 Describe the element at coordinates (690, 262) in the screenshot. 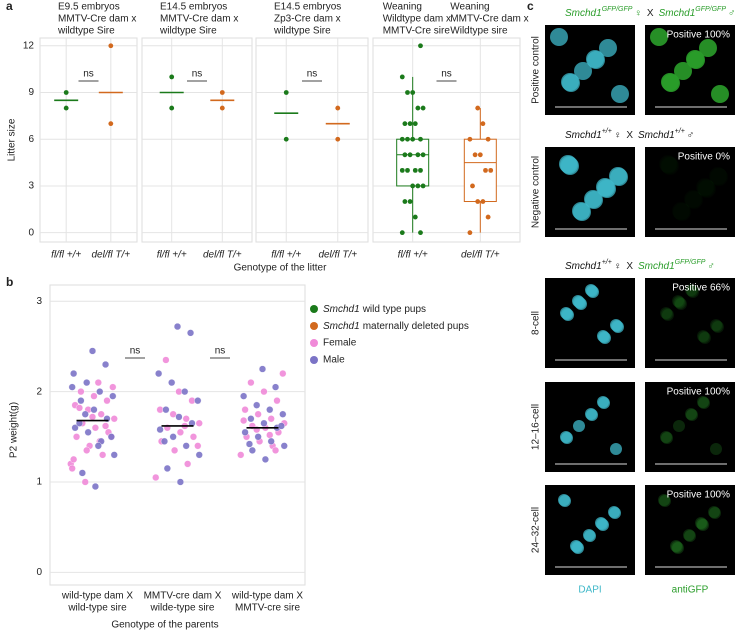

I see `allele: GFP/GFP` at that location.